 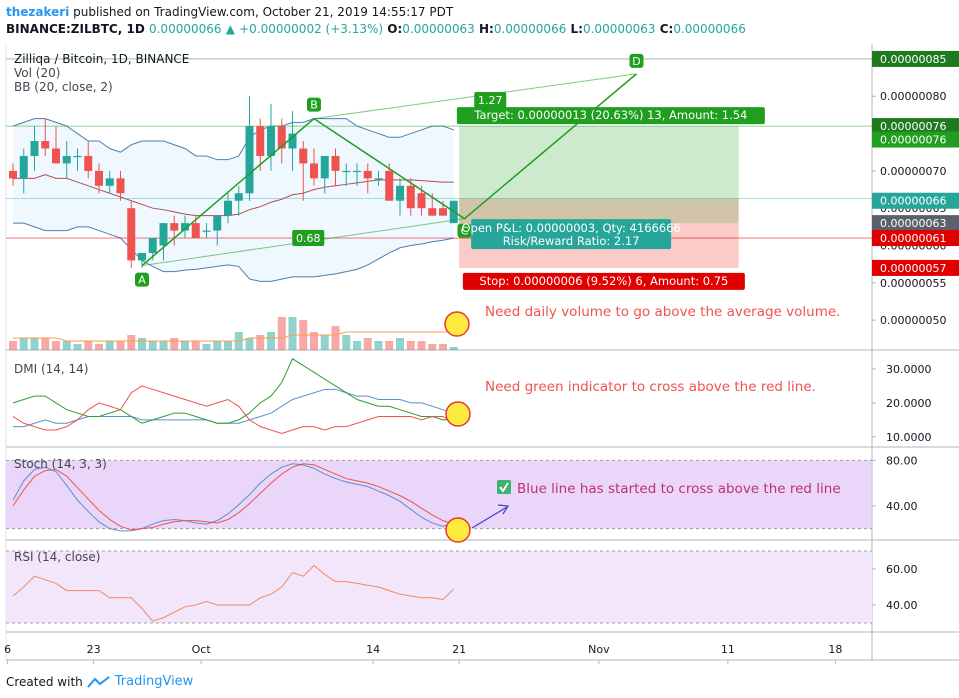 I want to click on stoch-band, so click(x=439, y=494).